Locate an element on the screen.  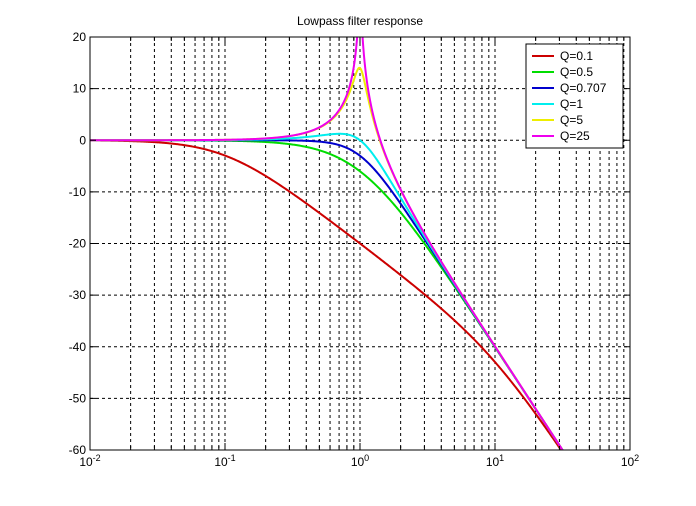
legend-box is located at coordinates (574, 96).